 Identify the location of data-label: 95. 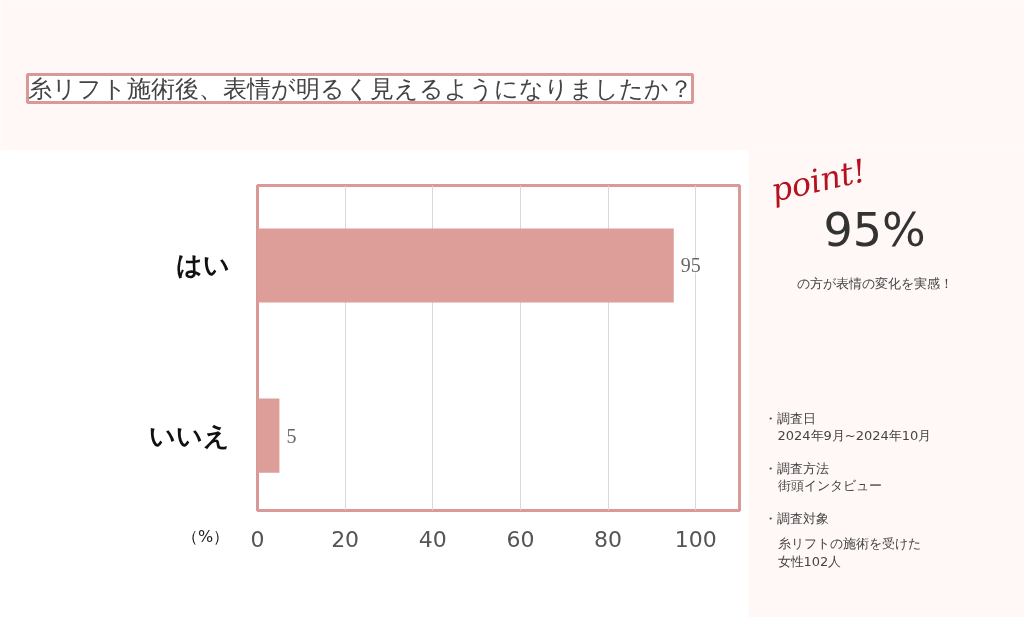
(690, 265).